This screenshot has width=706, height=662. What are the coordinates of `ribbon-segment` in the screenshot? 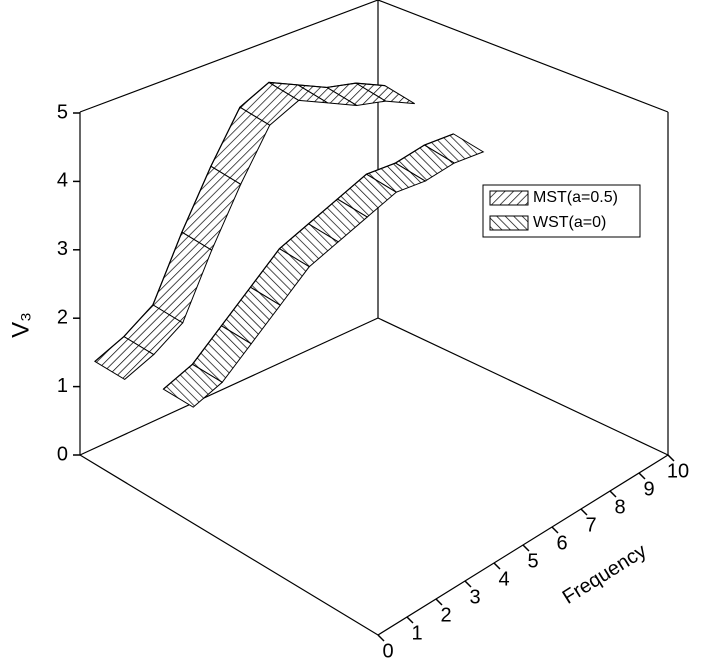 It's located at (182, 277).